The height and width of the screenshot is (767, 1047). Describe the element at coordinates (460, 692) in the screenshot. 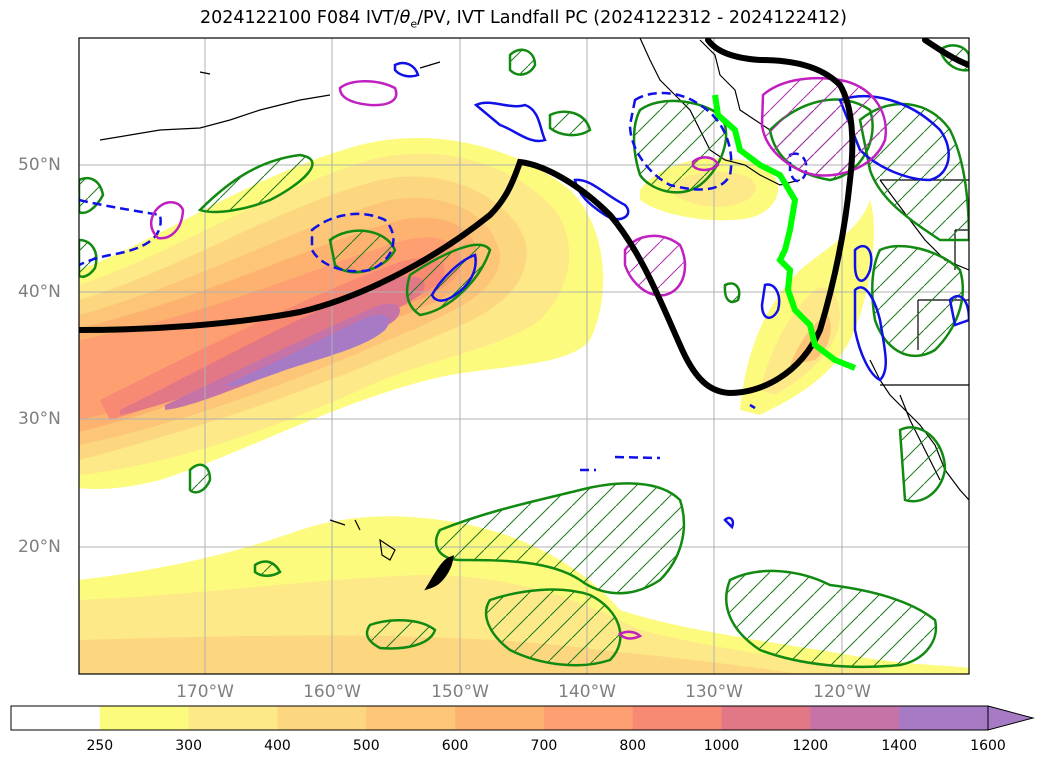

I see `lon-label-150w: 150°W` at that location.